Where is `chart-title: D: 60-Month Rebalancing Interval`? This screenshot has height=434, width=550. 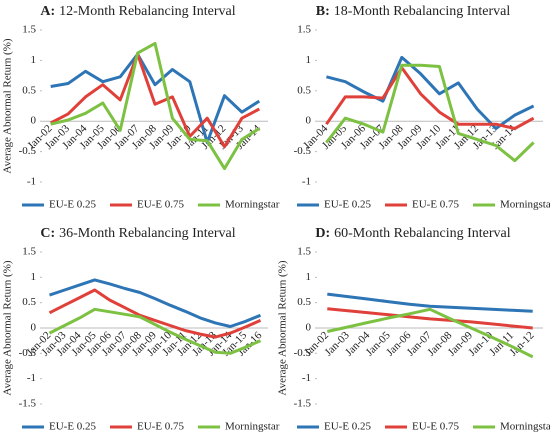 chart-title: D: 60-Month Rebalancing Interval is located at coordinates (412, 233).